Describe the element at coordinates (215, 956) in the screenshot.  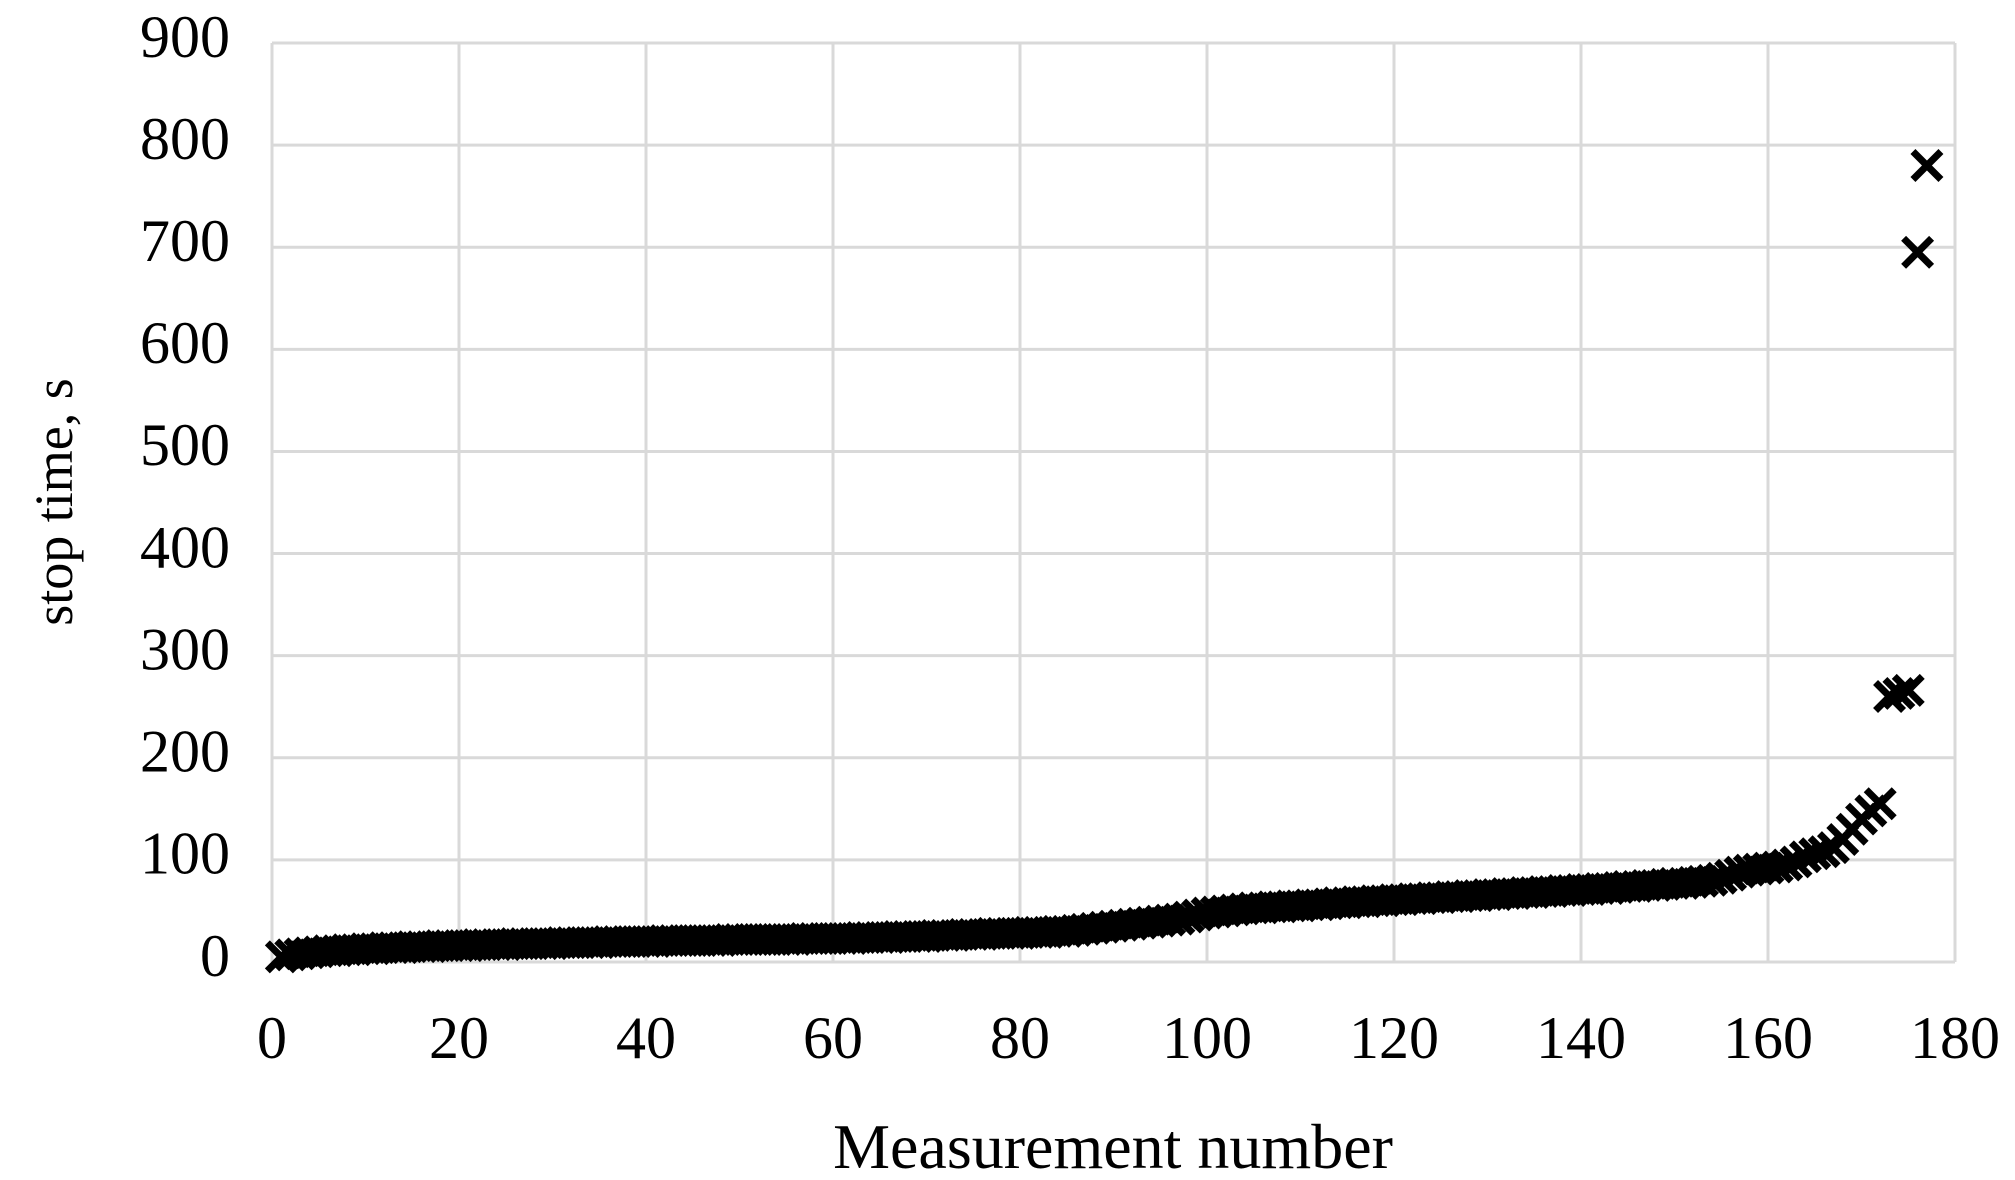
I see `y-tick-label: 0` at that location.